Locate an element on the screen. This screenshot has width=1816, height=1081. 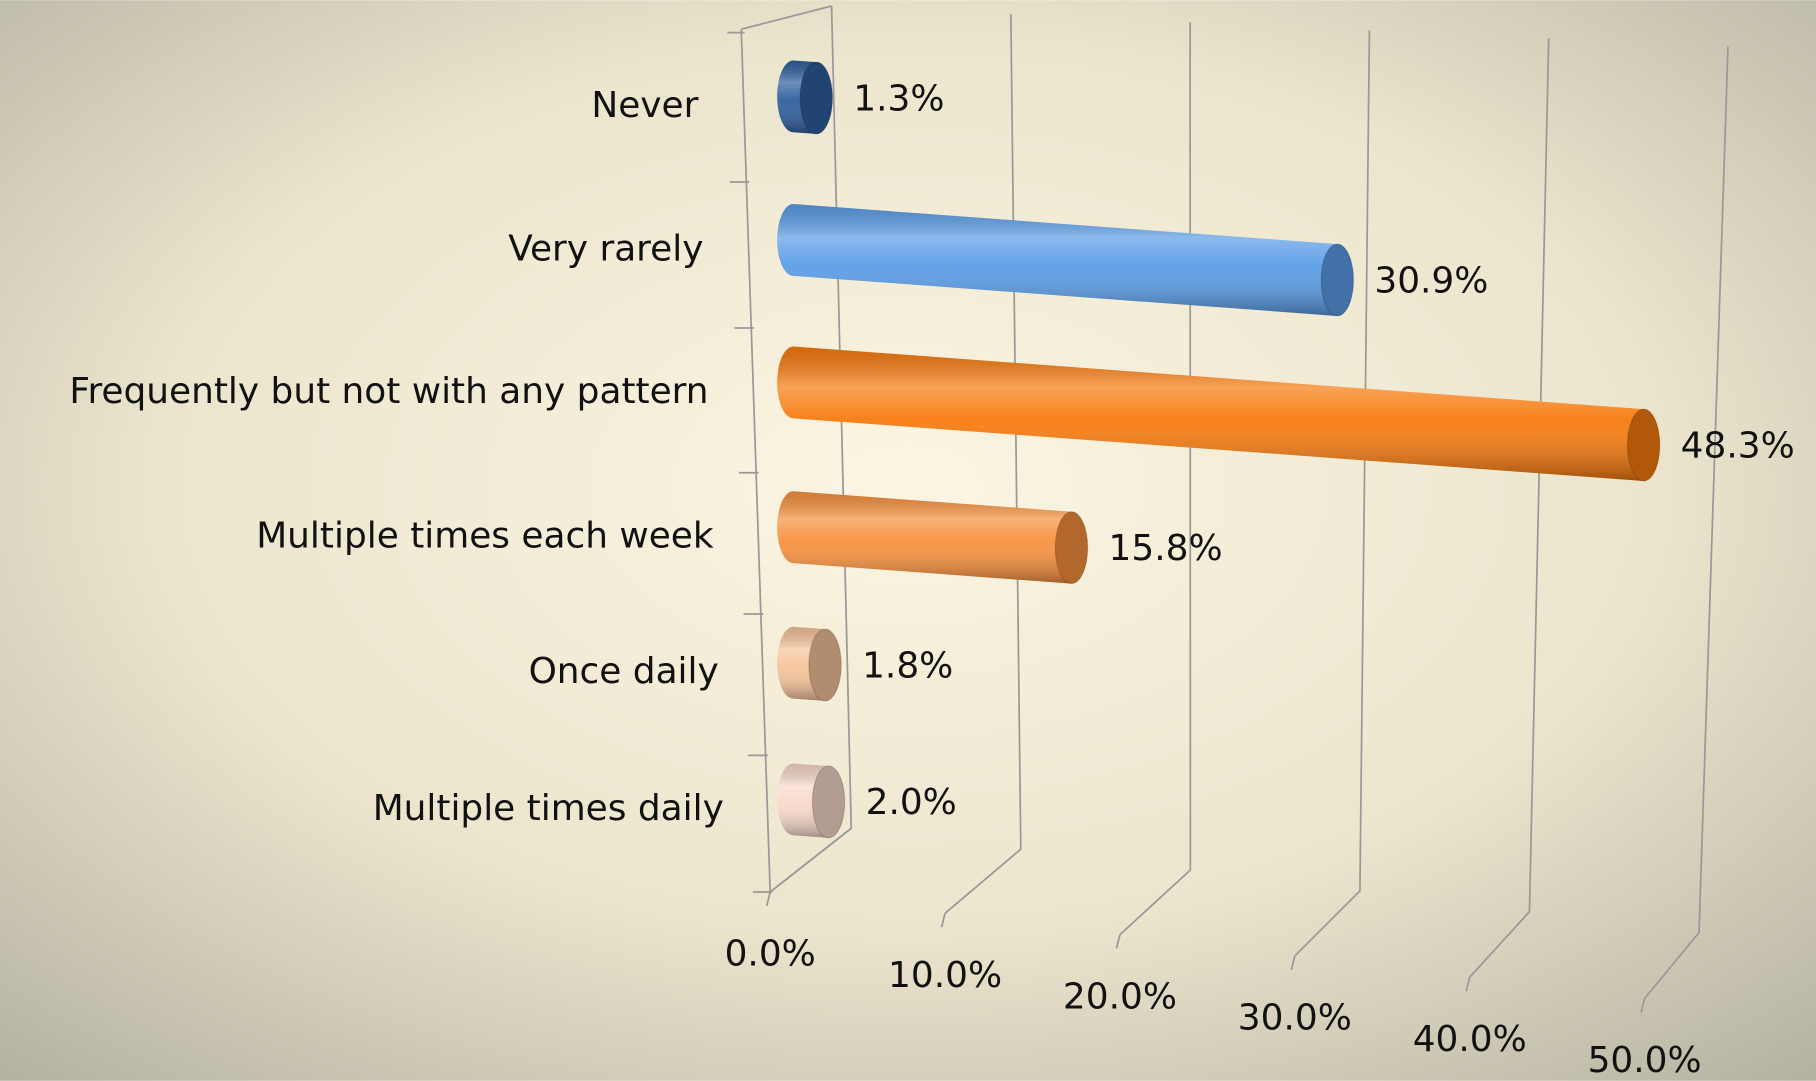
x-tick-label: 10.0% is located at coordinates (945, 975).